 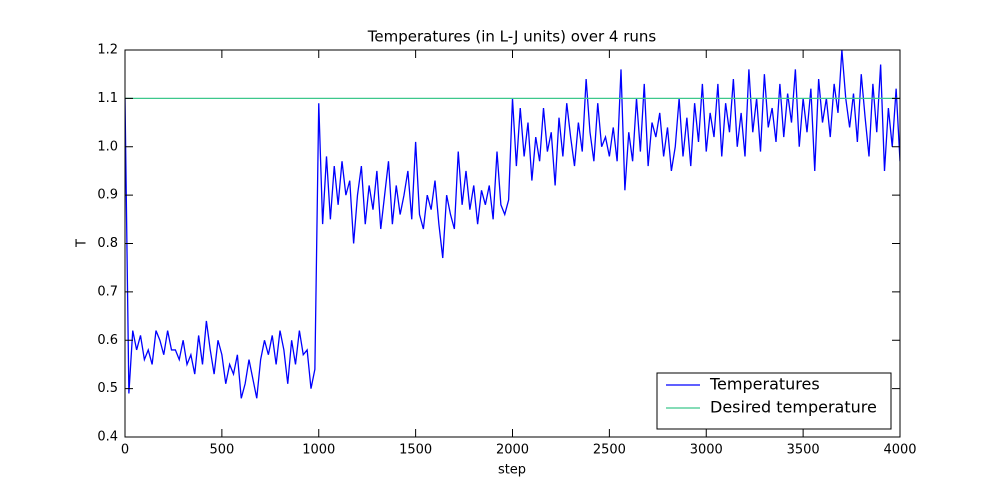 I want to click on legend-box, so click(x=774, y=401).